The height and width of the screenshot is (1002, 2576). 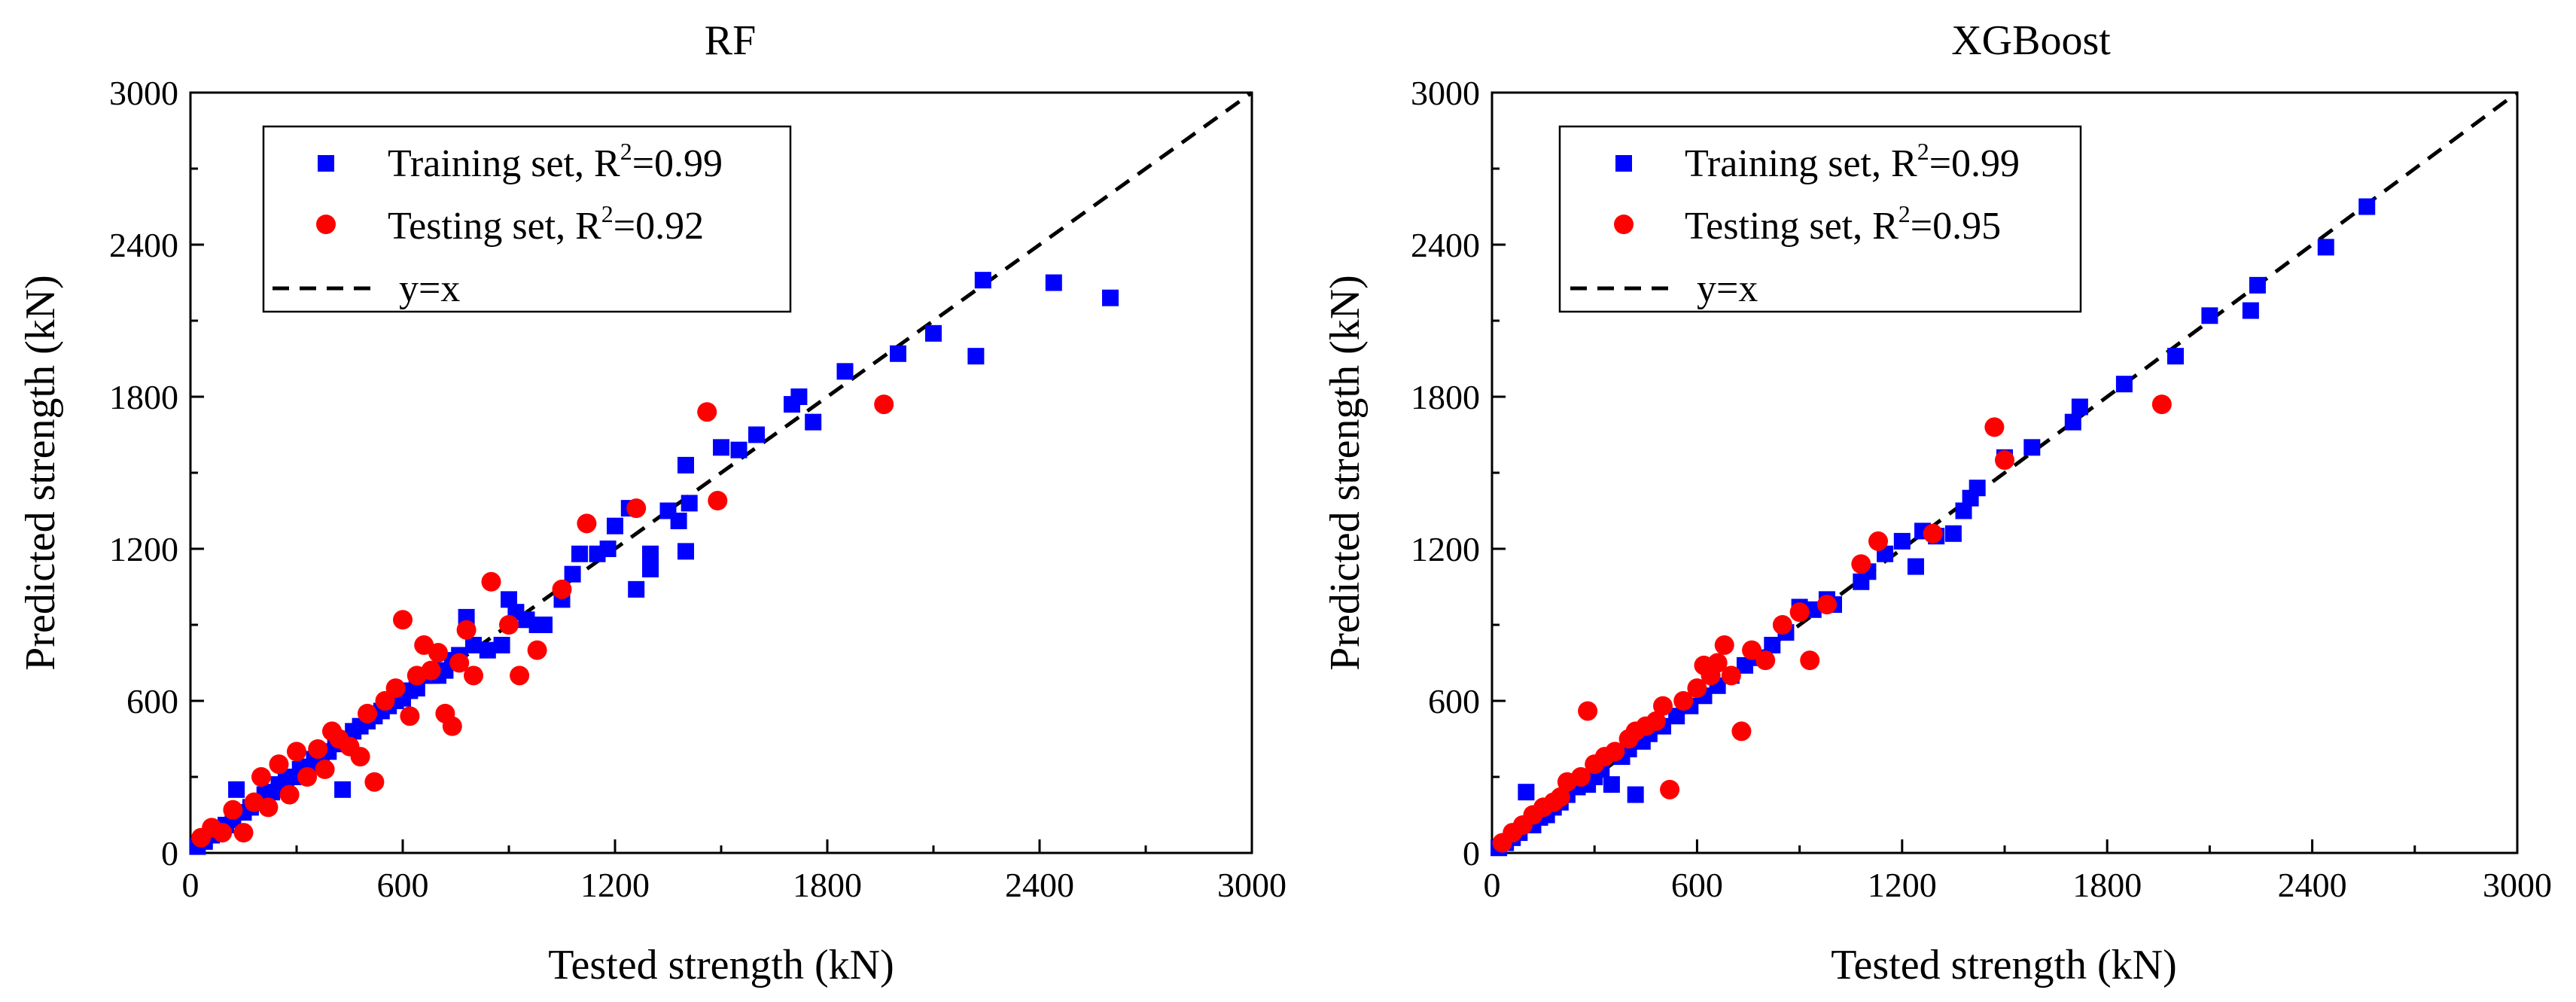 I want to click on xgboost-x-tick-label: 2400, so click(x=2313, y=885).